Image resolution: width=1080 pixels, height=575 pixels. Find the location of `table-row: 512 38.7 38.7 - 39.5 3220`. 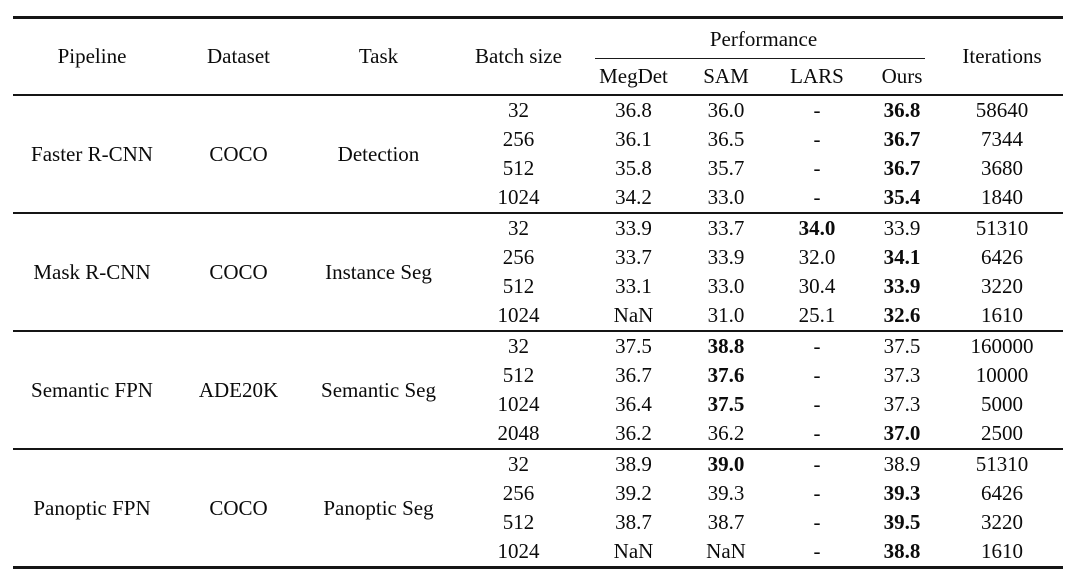

table-row: 512 38.7 38.7 - 39.5 3220 is located at coordinates (538, 522).